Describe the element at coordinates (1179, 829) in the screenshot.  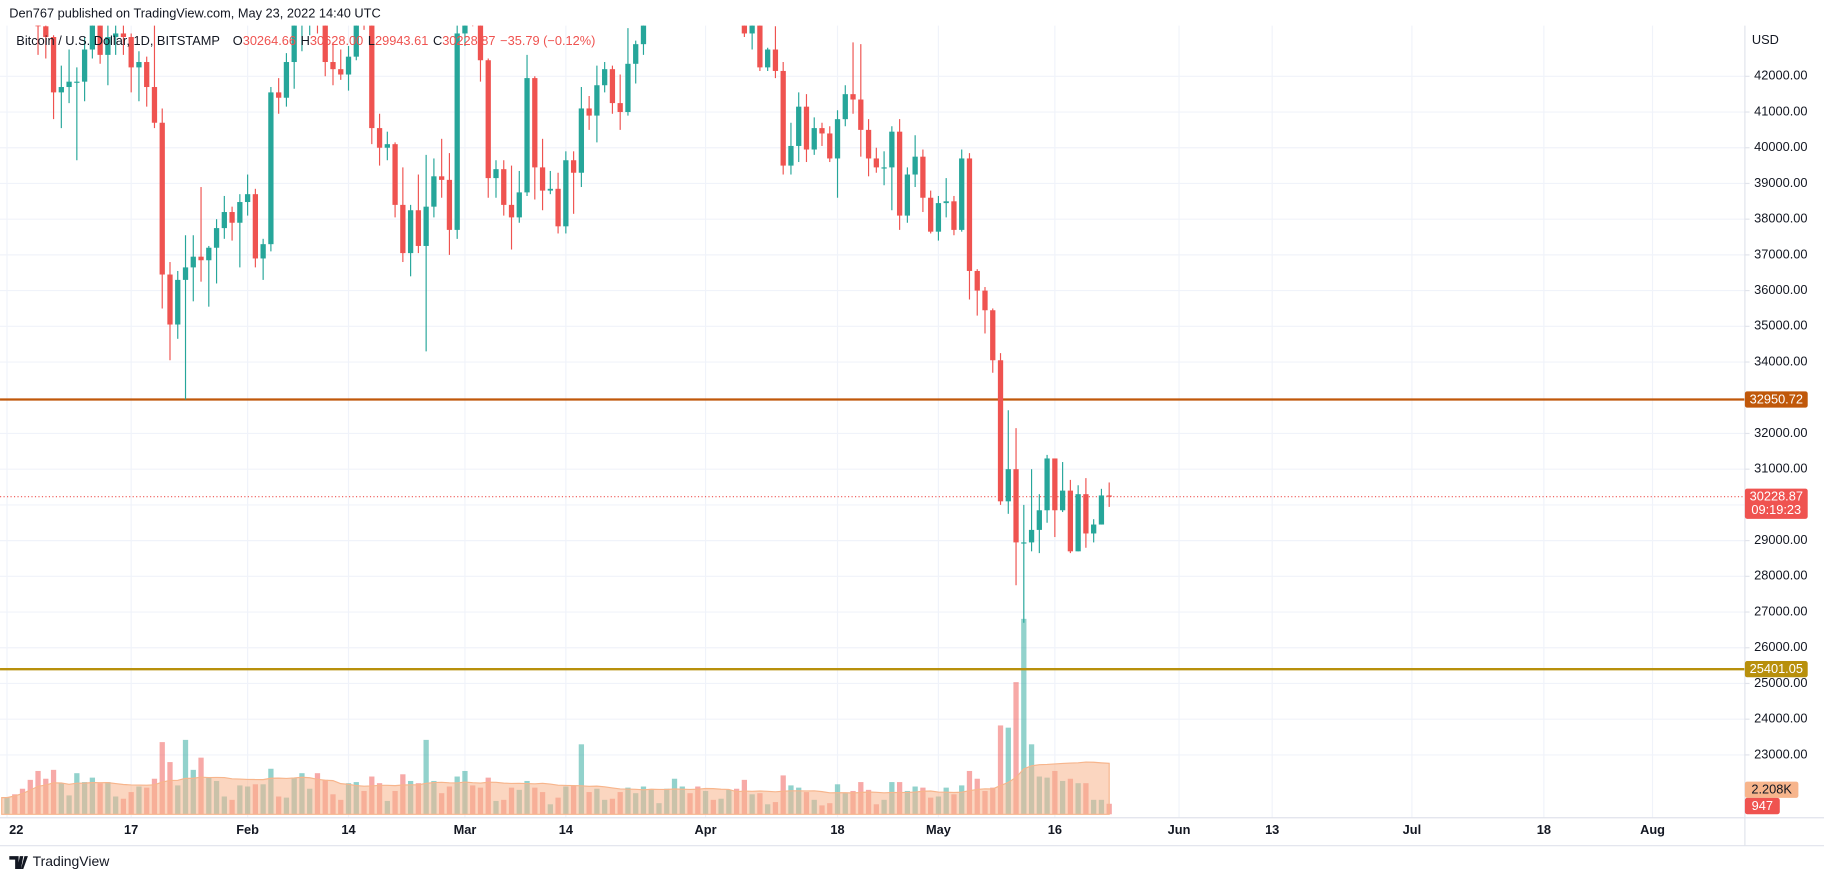
I see `x-tick-label: Jun` at that location.